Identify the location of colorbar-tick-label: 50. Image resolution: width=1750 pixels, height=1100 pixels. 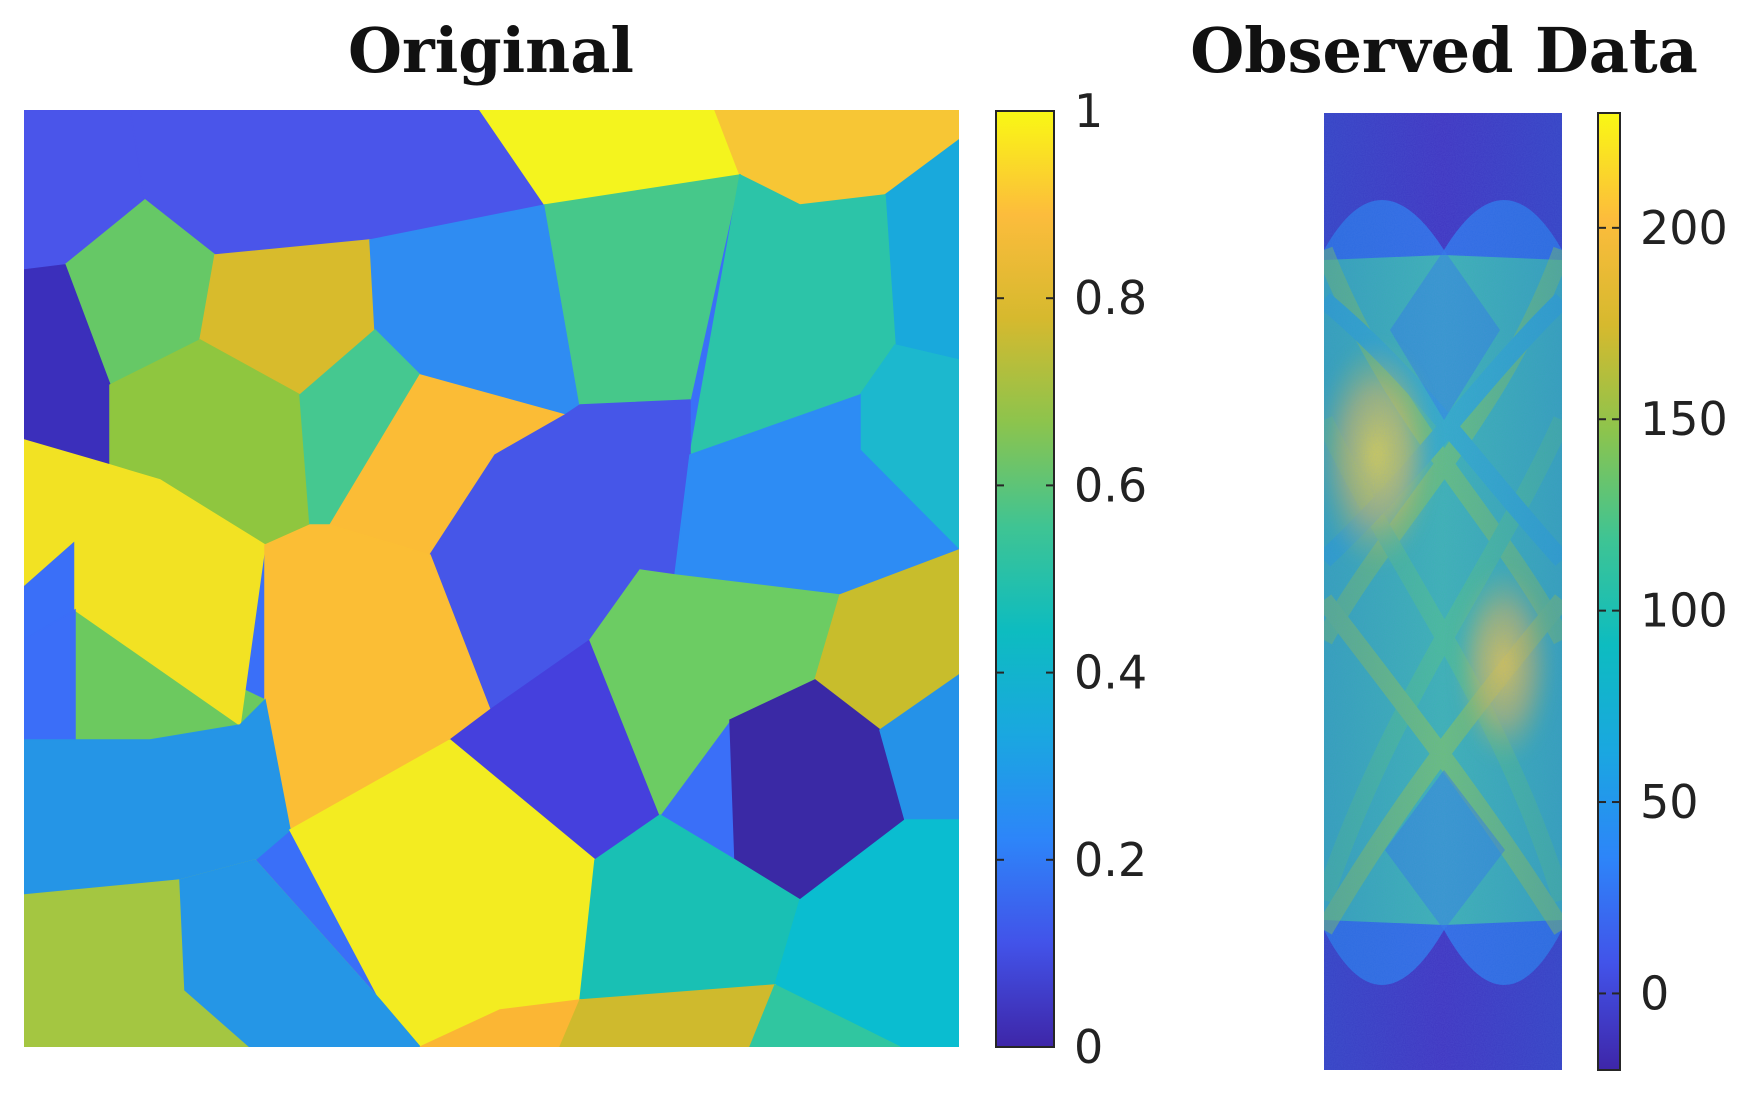
(1669, 802).